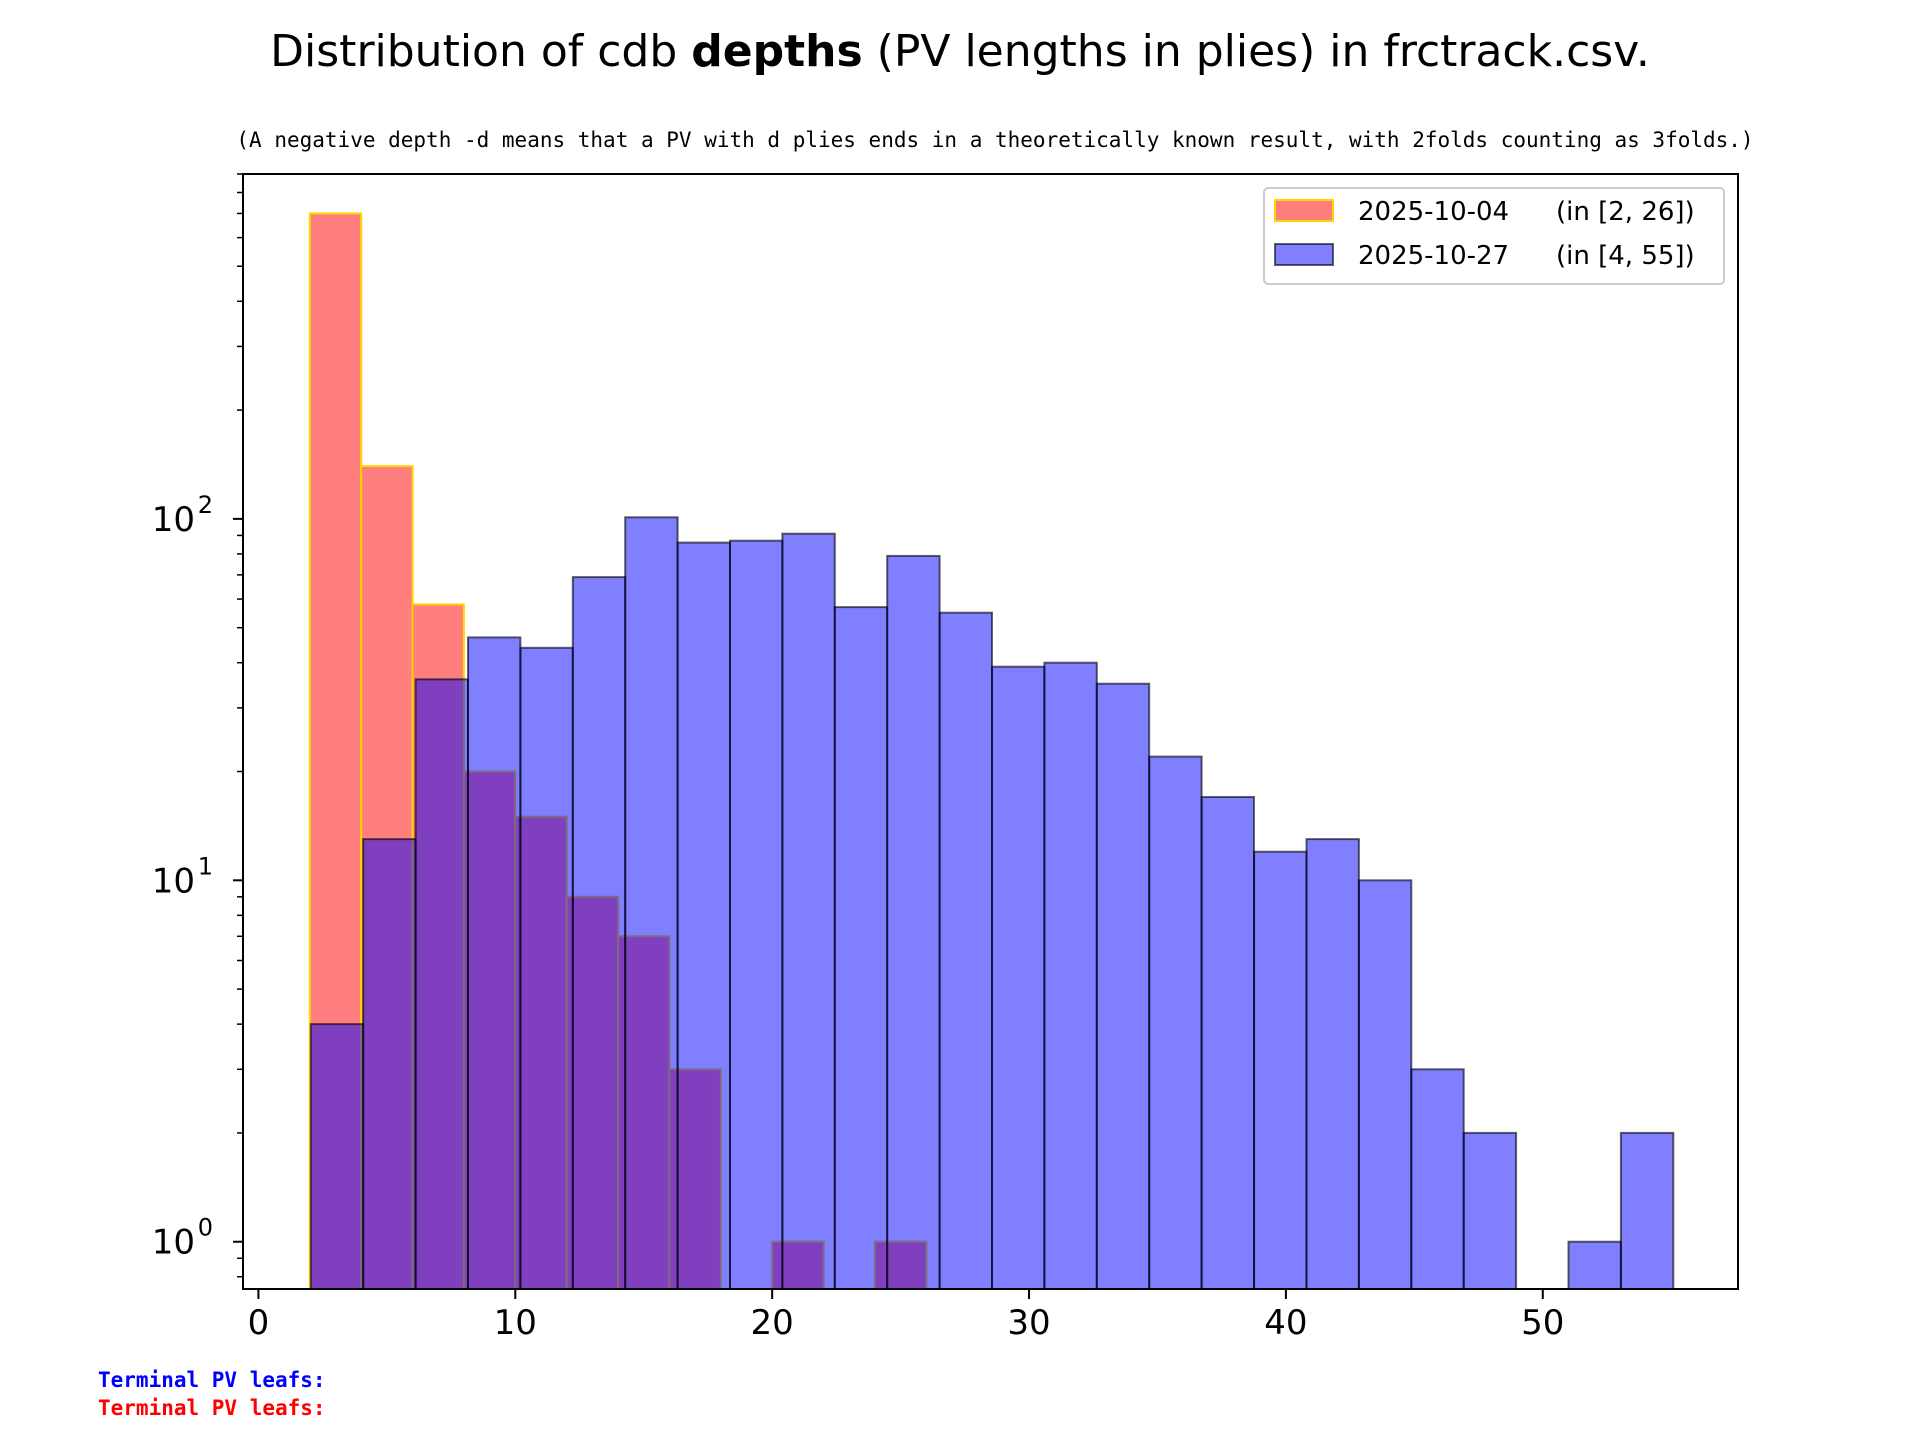 The image size is (1920, 1440). I want to click on legend-series-0-name: 2025-10-04, so click(1433, 212).